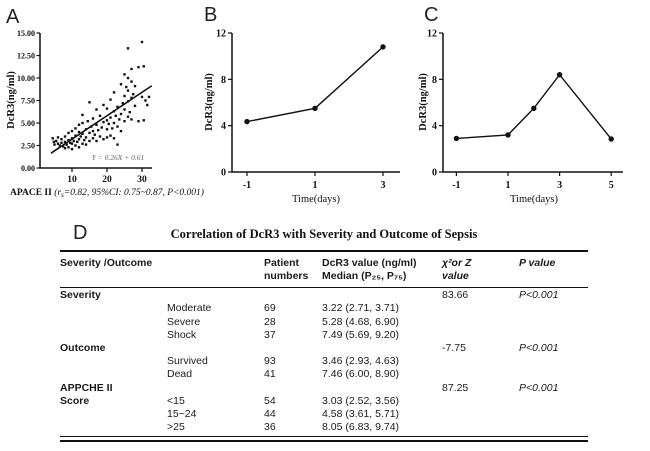 Image resolution: width=650 pixels, height=451 pixels. I want to click on table-row: Severe 28 5.28 (4.68, 6.90), so click(324, 322).